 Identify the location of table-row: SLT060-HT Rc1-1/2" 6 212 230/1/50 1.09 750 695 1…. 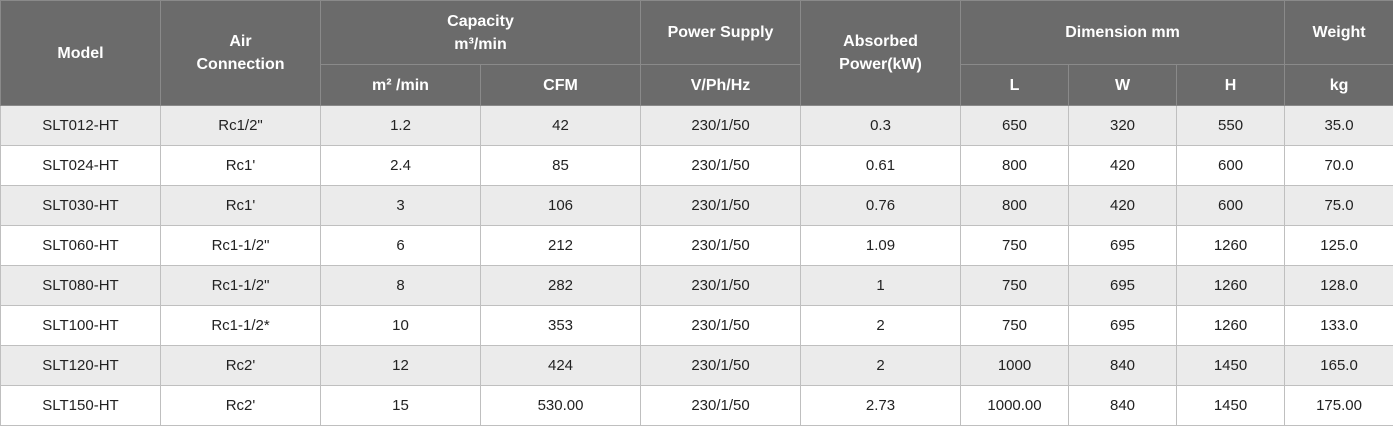
(696, 245).